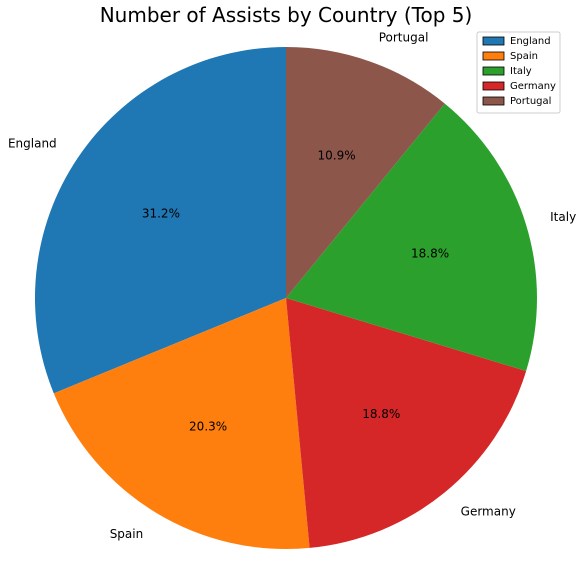 Image resolution: width=582 pixels, height=579 pixels. I want to click on chart-title: Number of Assists by Country (Top 5), so click(286, 15).